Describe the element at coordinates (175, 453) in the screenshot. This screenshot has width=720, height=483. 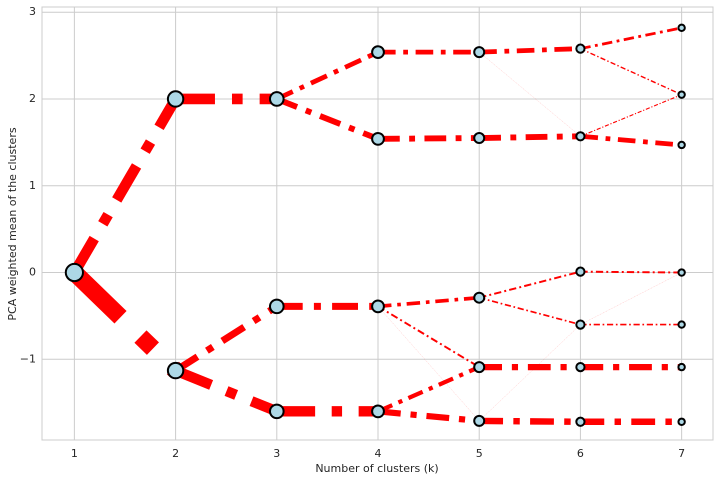
I see `x-tick-label: 2` at that location.